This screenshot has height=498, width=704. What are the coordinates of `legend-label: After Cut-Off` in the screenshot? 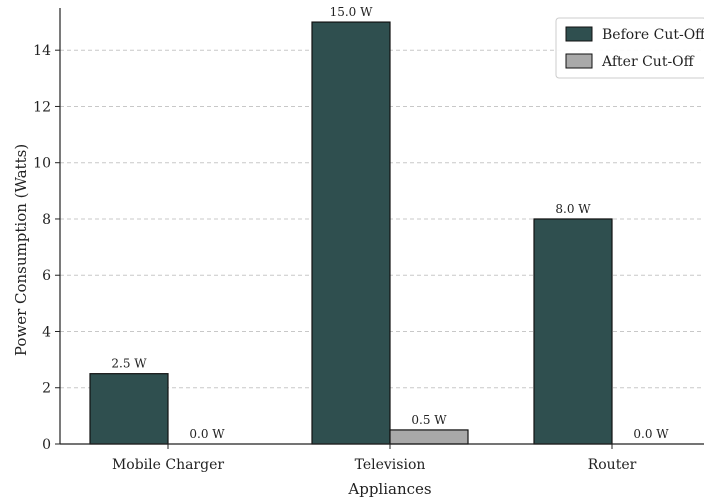 It's located at (648, 62).